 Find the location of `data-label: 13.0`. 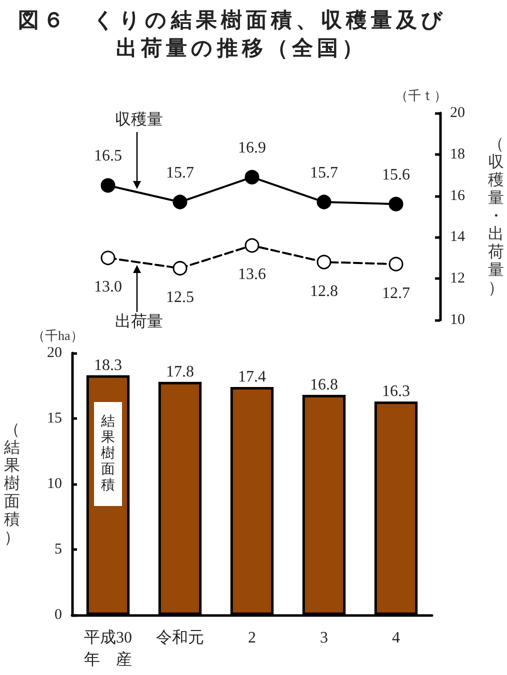

data-label: 13.0 is located at coordinates (108, 287).